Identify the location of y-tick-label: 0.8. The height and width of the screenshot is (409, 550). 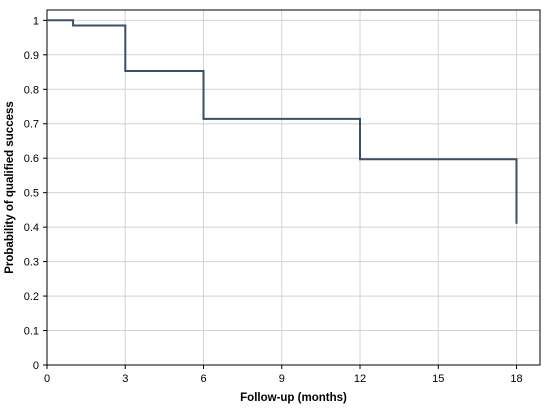
(31, 90).